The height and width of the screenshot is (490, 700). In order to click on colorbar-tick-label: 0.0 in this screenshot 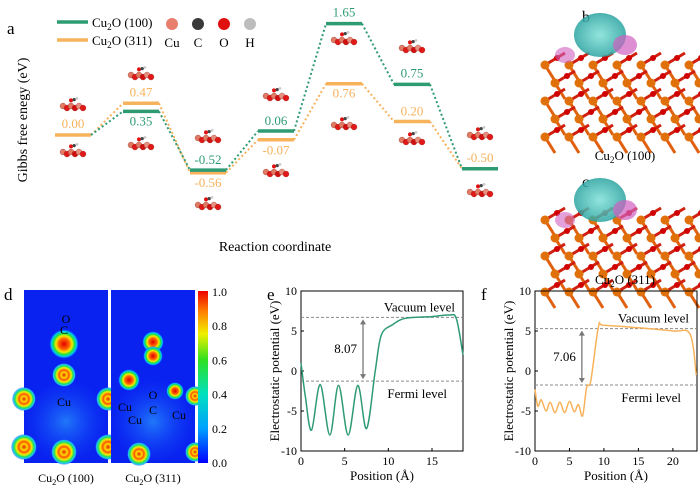, I will do `click(219, 463)`.